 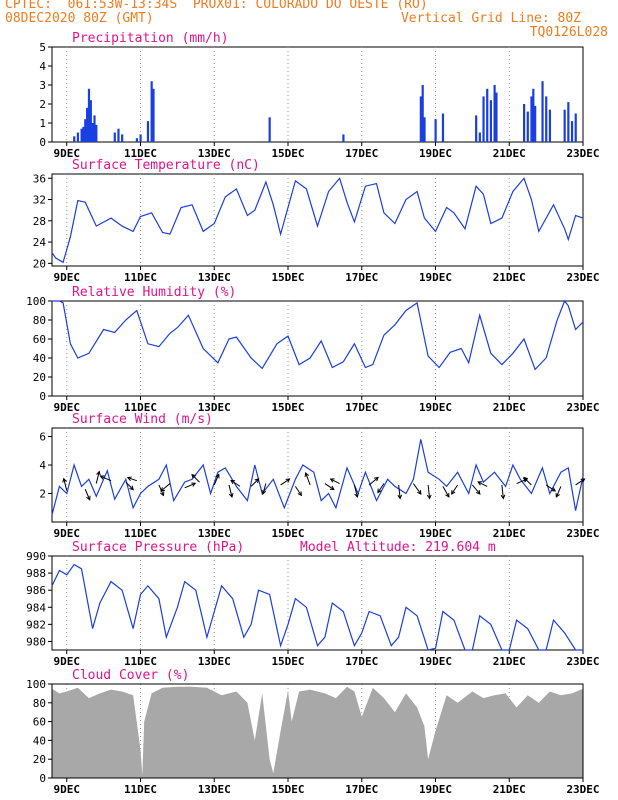 I want to click on y-tick-label: 40, so click(x=39, y=740).